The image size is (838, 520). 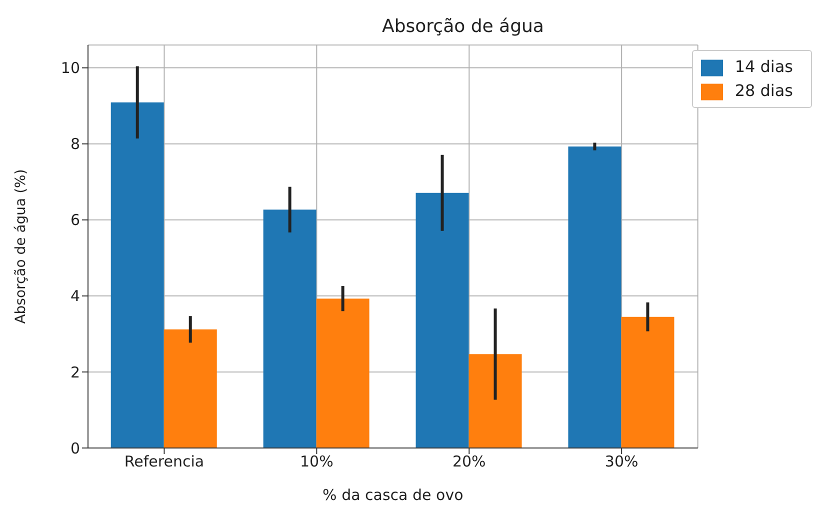 I want to click on y-tick-label: 8, so click(x=75, y=144).